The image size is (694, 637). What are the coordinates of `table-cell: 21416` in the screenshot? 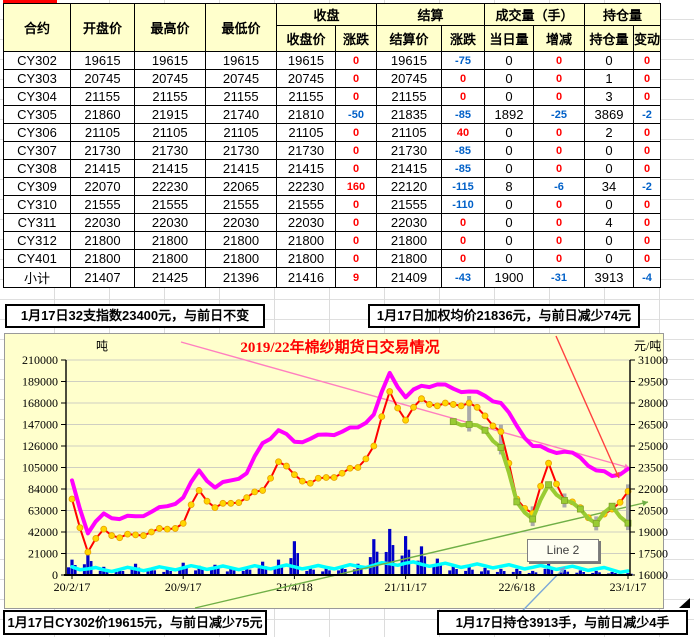 It's located at (306, 277).